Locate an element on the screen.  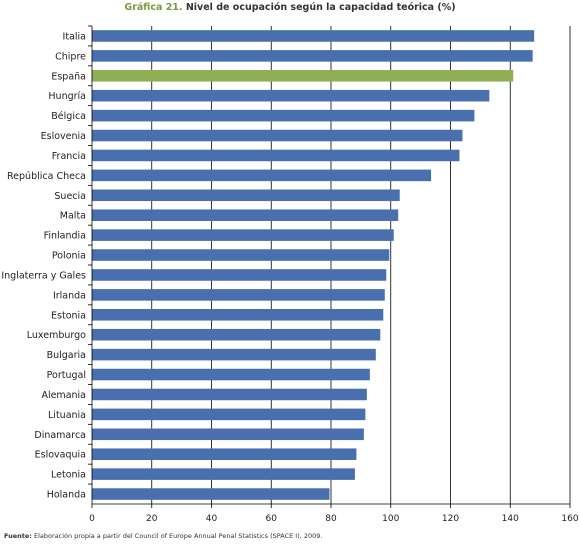
category-label: España is located at coordinates (68, 76).